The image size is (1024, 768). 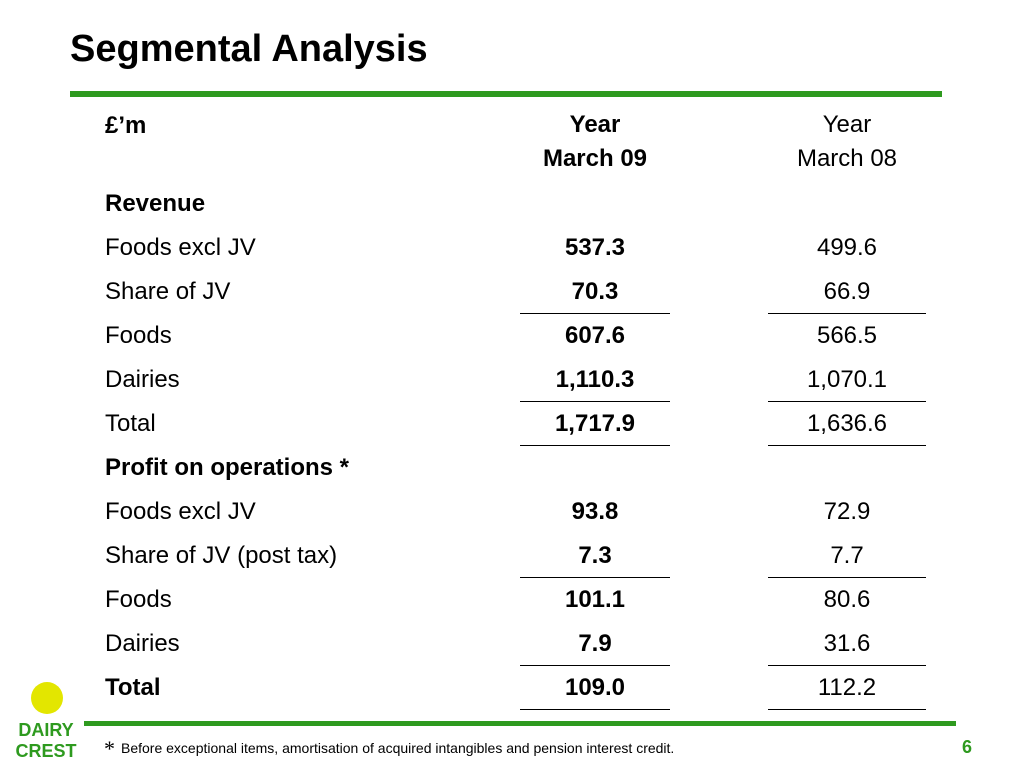 What do you see at coordinates (847, 380) in the screenshot?
I see `value-march-08: 1,070.1` at bounding box center [847, 380].